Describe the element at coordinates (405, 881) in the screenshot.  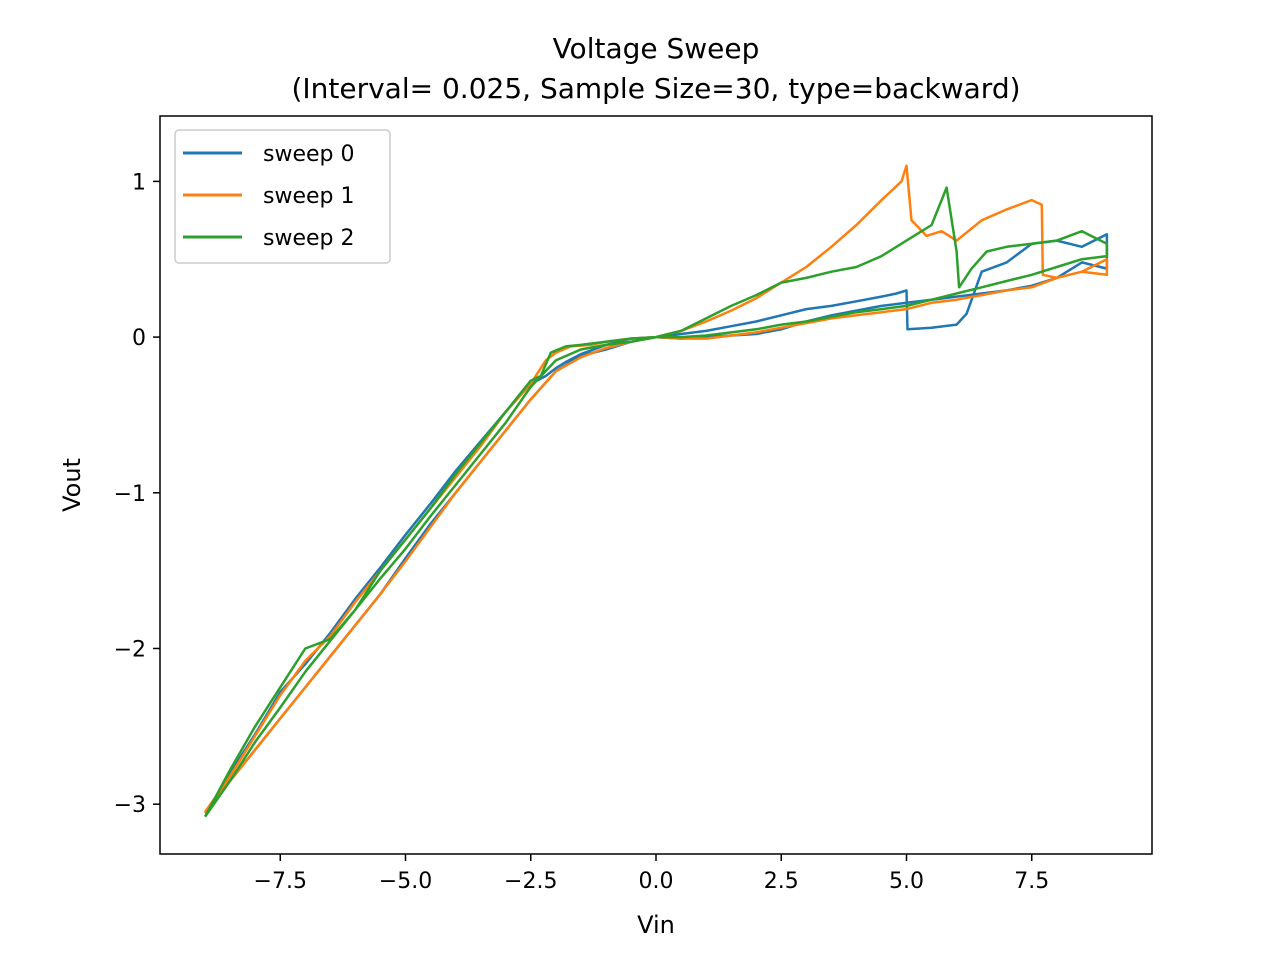
I see `x-tick-label: −5.0` at that location.